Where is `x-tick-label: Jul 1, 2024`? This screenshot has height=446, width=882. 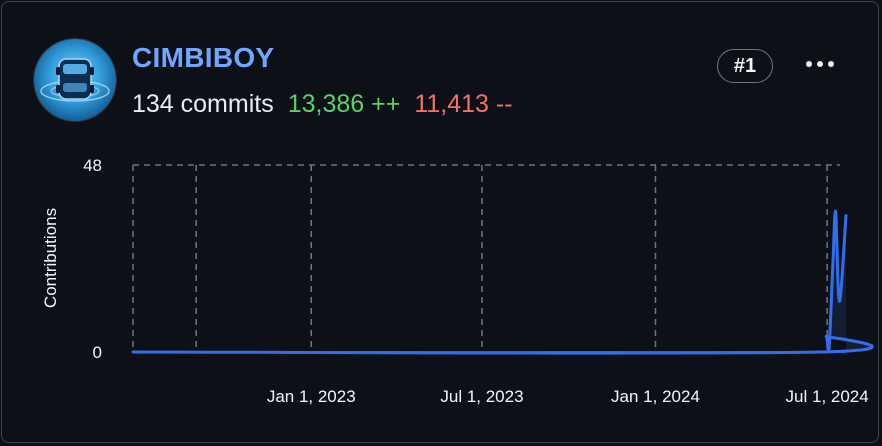
x-tick-label: Jul 1, 2024 is located at coordinates (827, 396).